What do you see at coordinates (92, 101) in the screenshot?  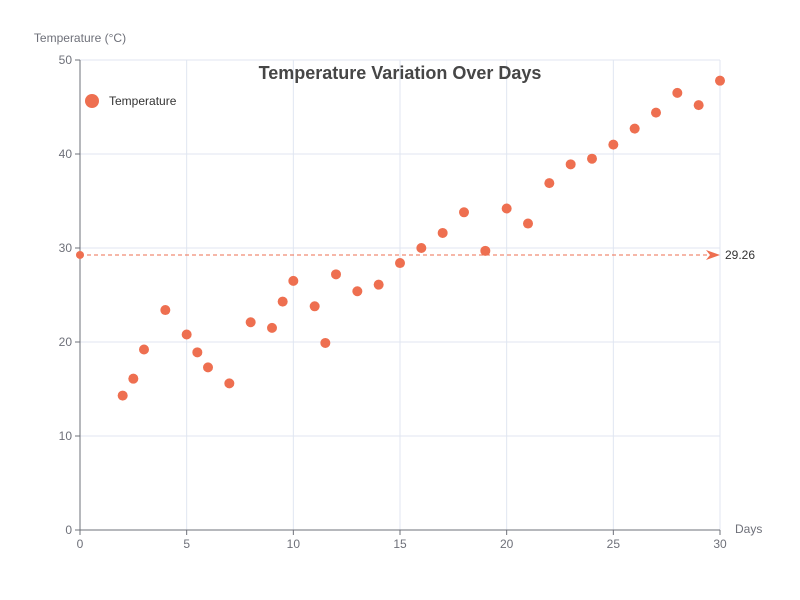 I see `legend-marker-temperature` at bounding box center [92, 101].